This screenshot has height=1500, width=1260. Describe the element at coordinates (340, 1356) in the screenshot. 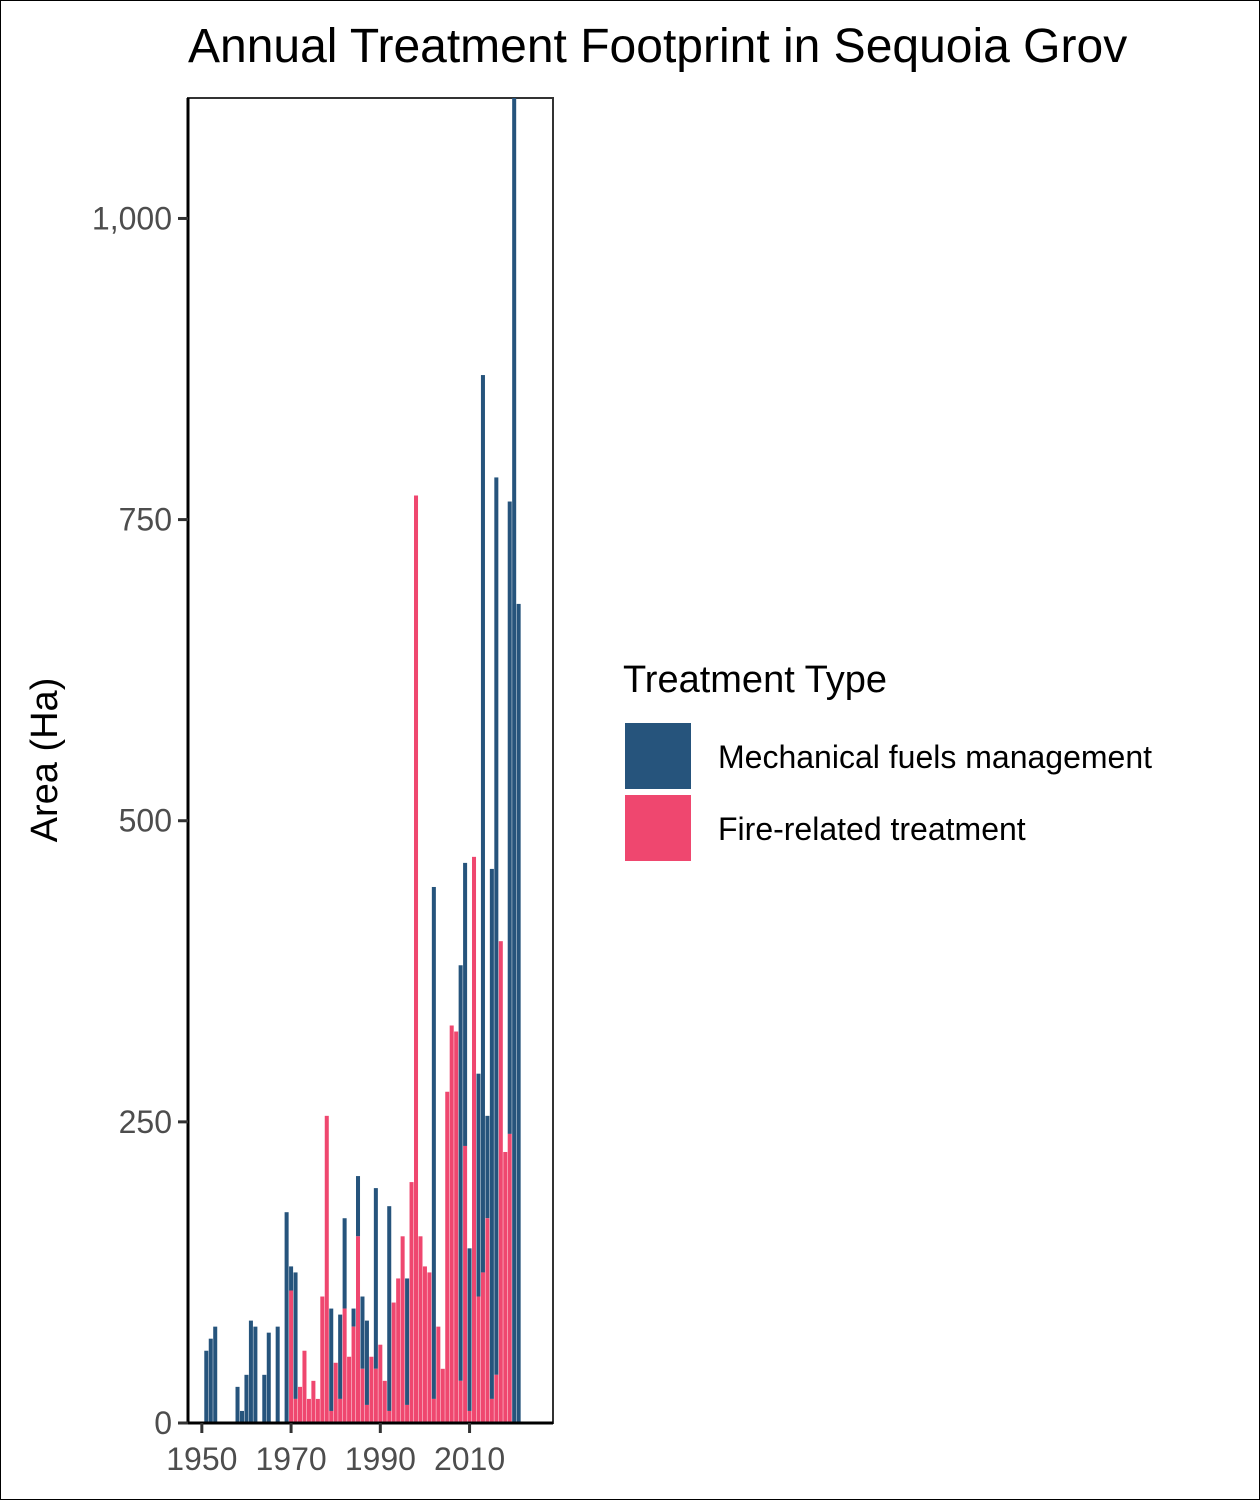

I see `bar-mechanical-1981` at that location.